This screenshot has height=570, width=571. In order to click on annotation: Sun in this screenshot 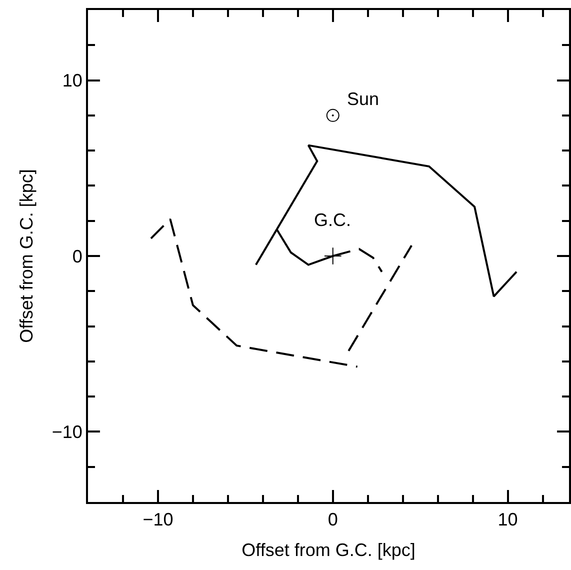, I will do `click(363, 99)`.